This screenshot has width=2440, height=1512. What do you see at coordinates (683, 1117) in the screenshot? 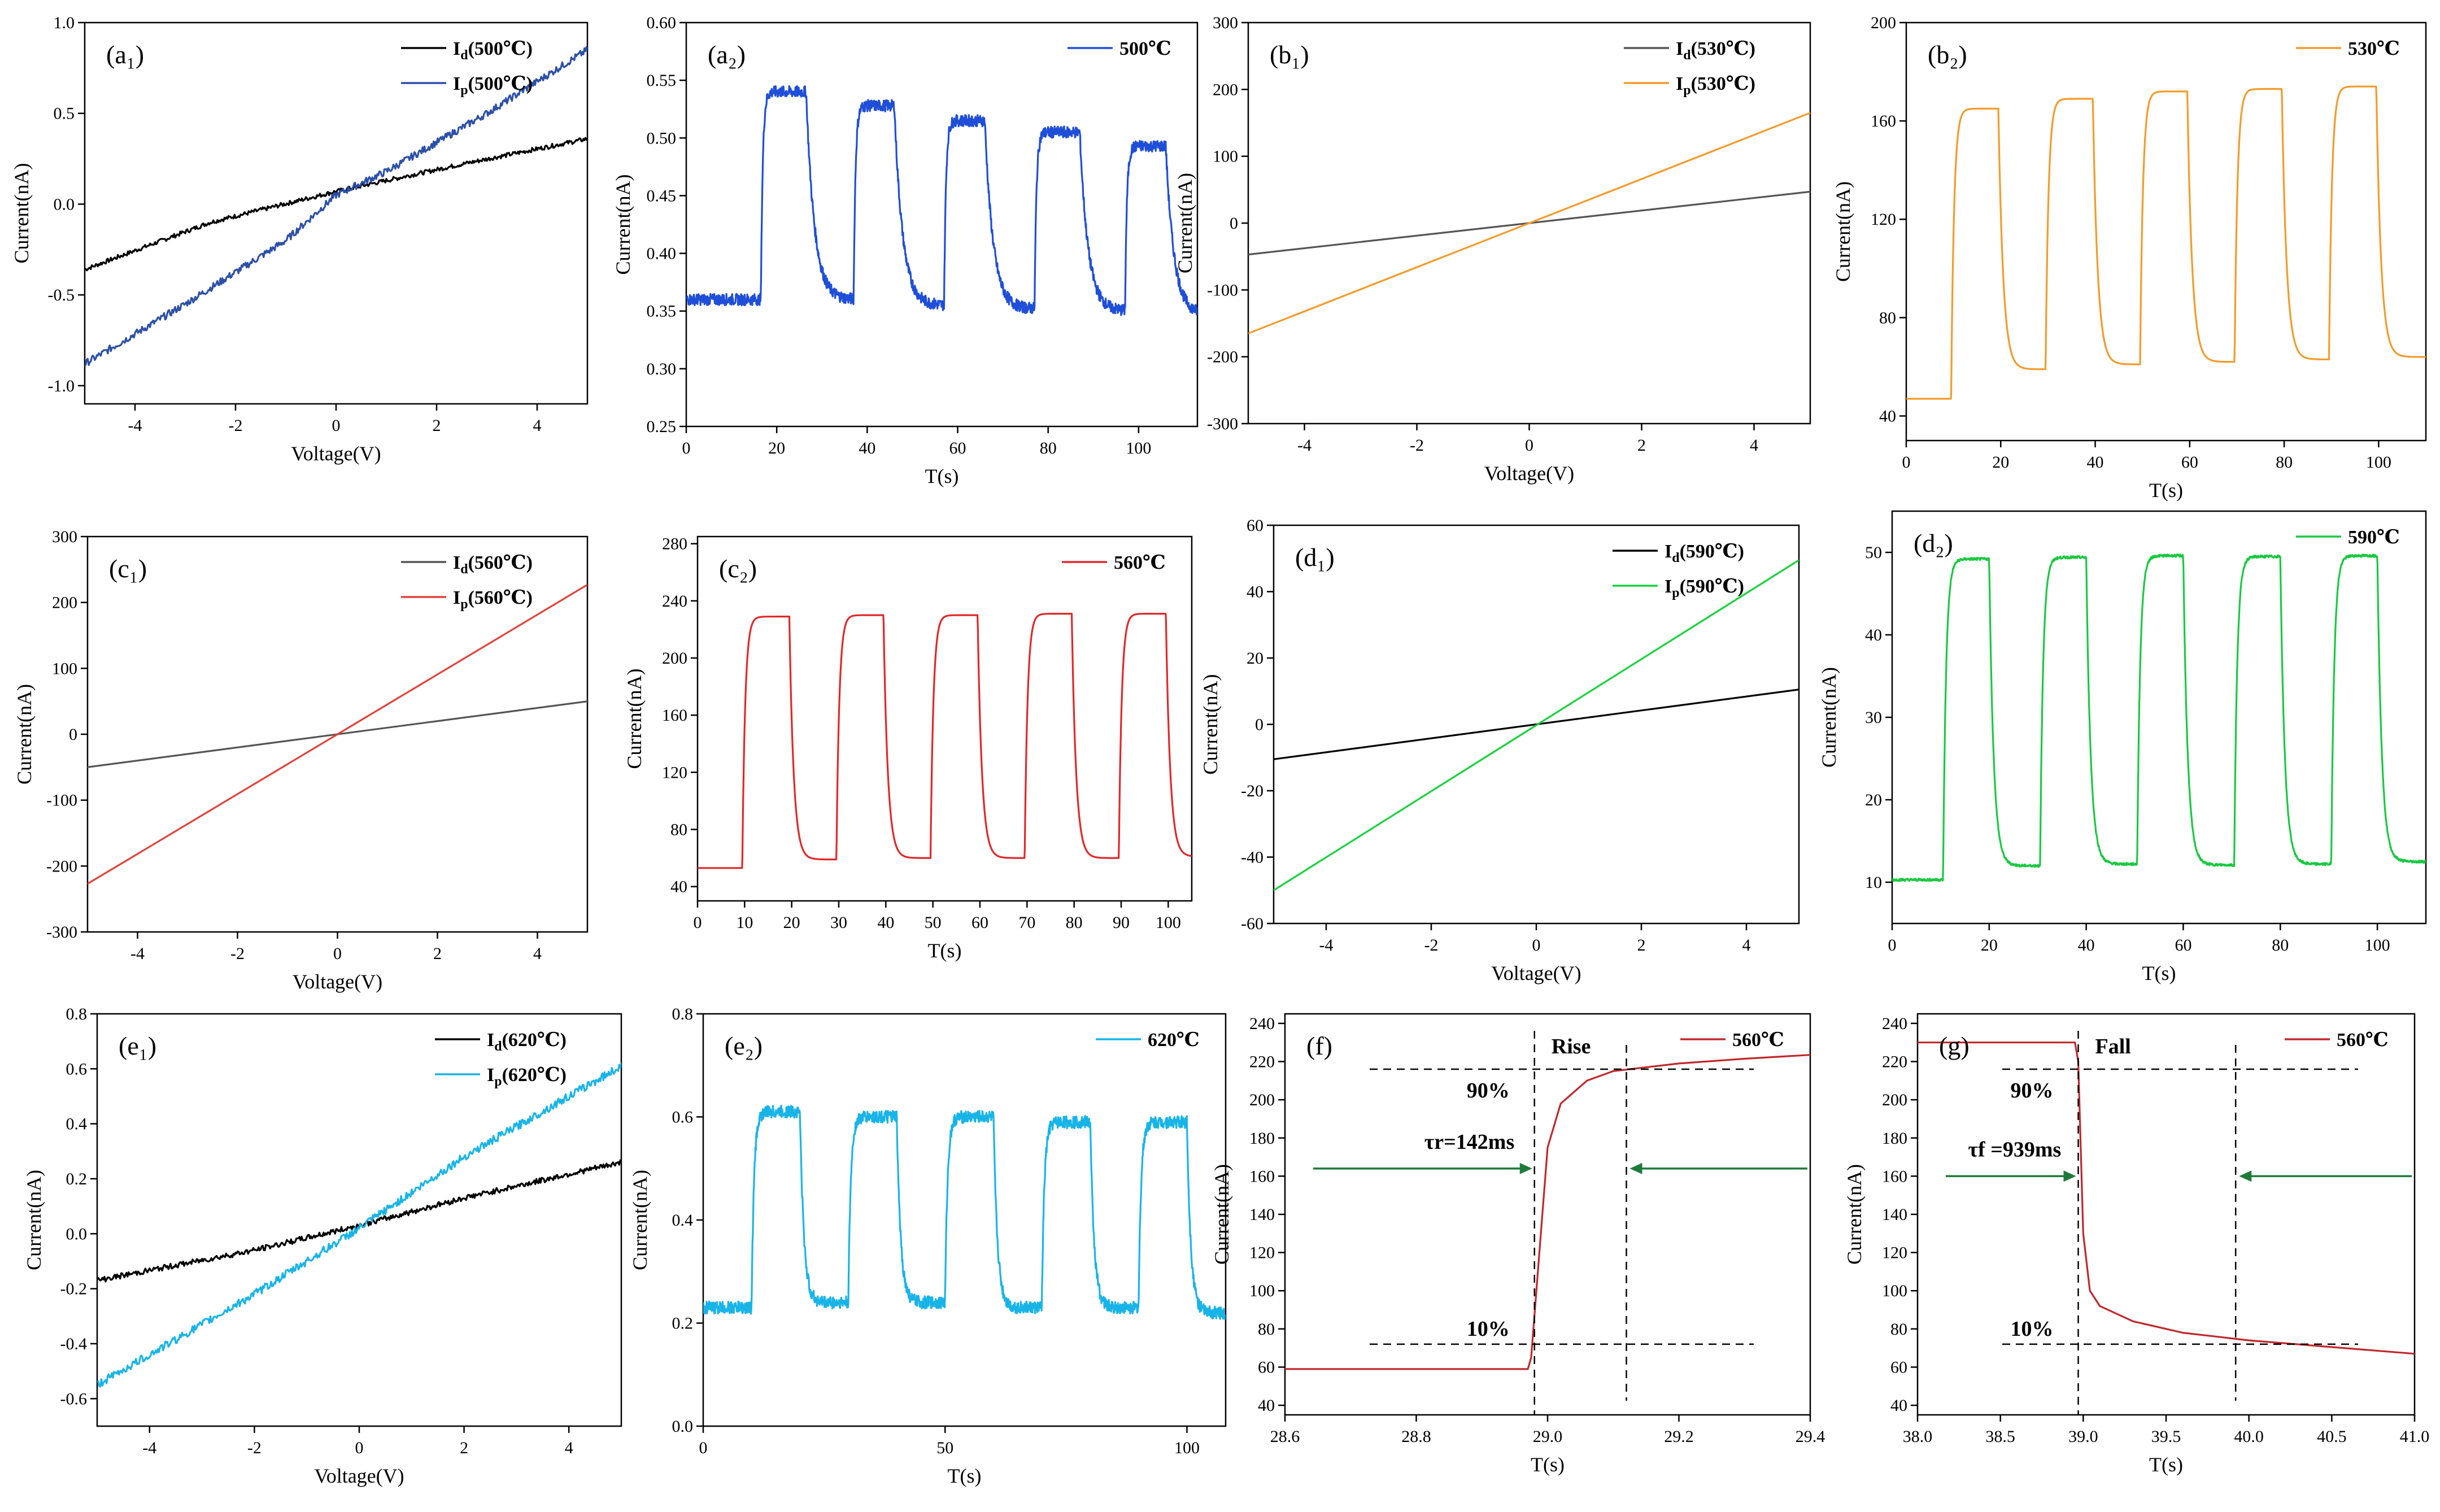
I see `y-tick-label: 0.6` at bounding box center [683, 1117].